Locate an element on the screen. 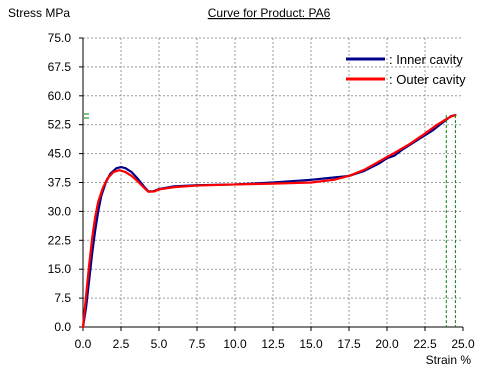 This screenshot has width=486, height=368. x-tick-label: 0.0 is located at coordinates (83, 344).